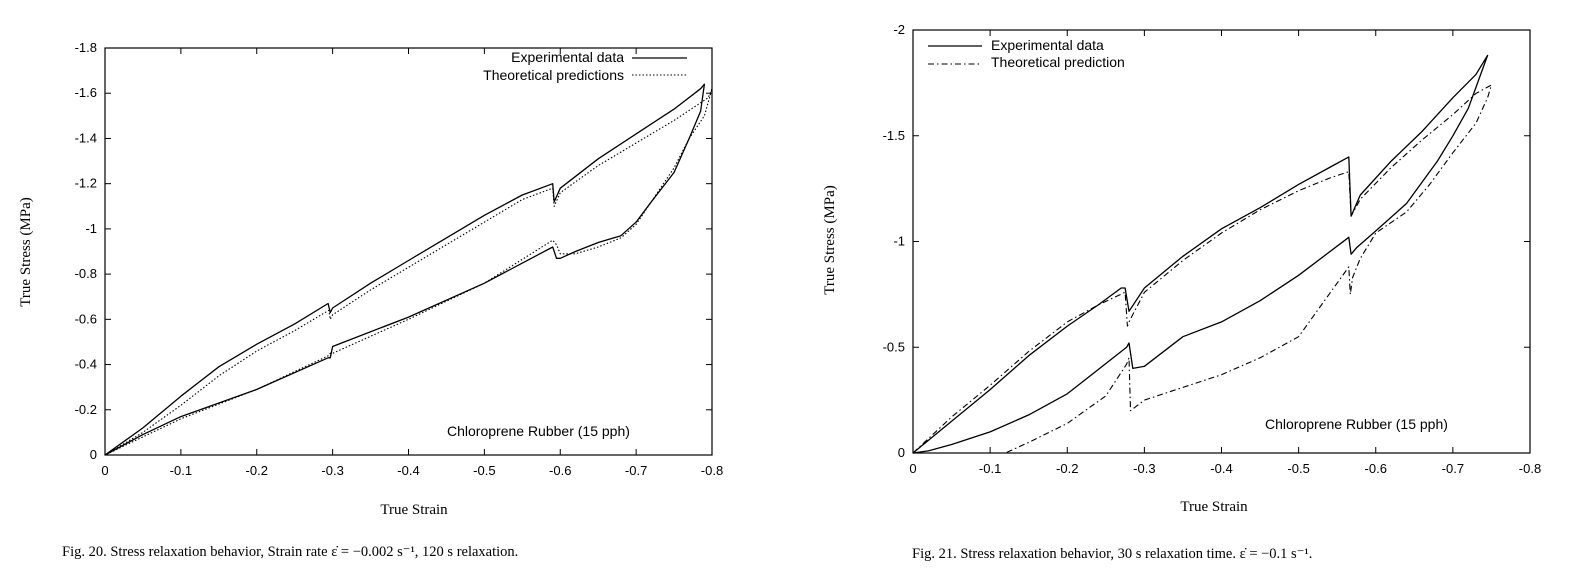  I want to click on legend-label-theoretical: Theoretical predictions, so click(553, 75).